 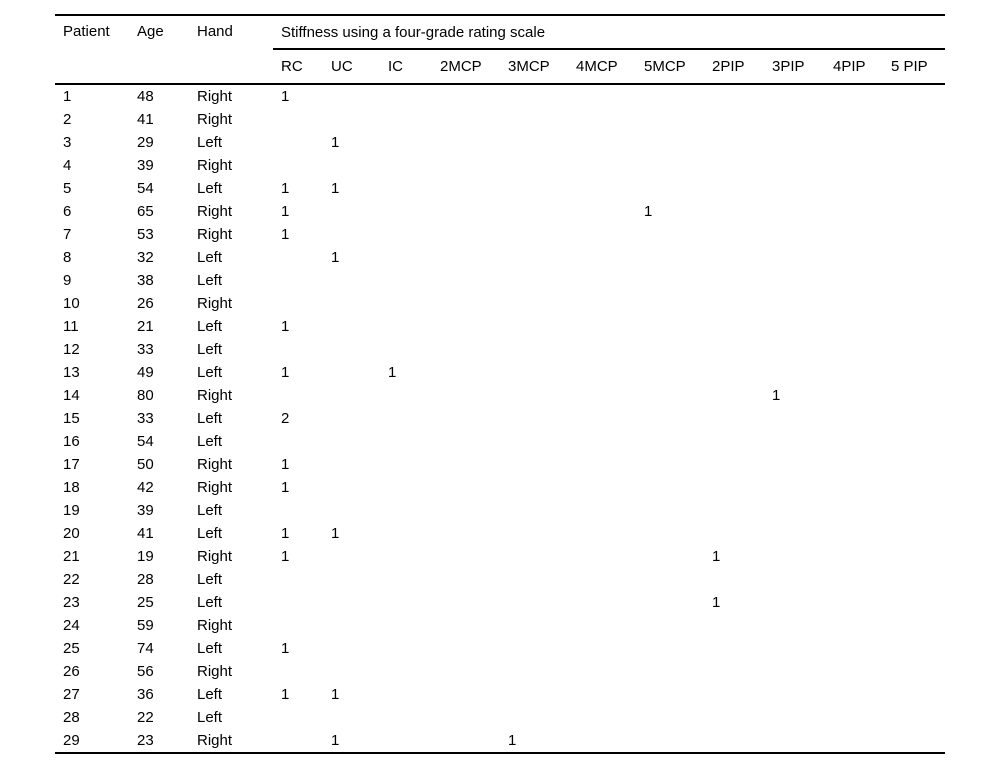 What do you see at coordinates (734, 67) in the screenshot?
I see `col-header-2pip: 2PIP` at bounding box center [734, 67].